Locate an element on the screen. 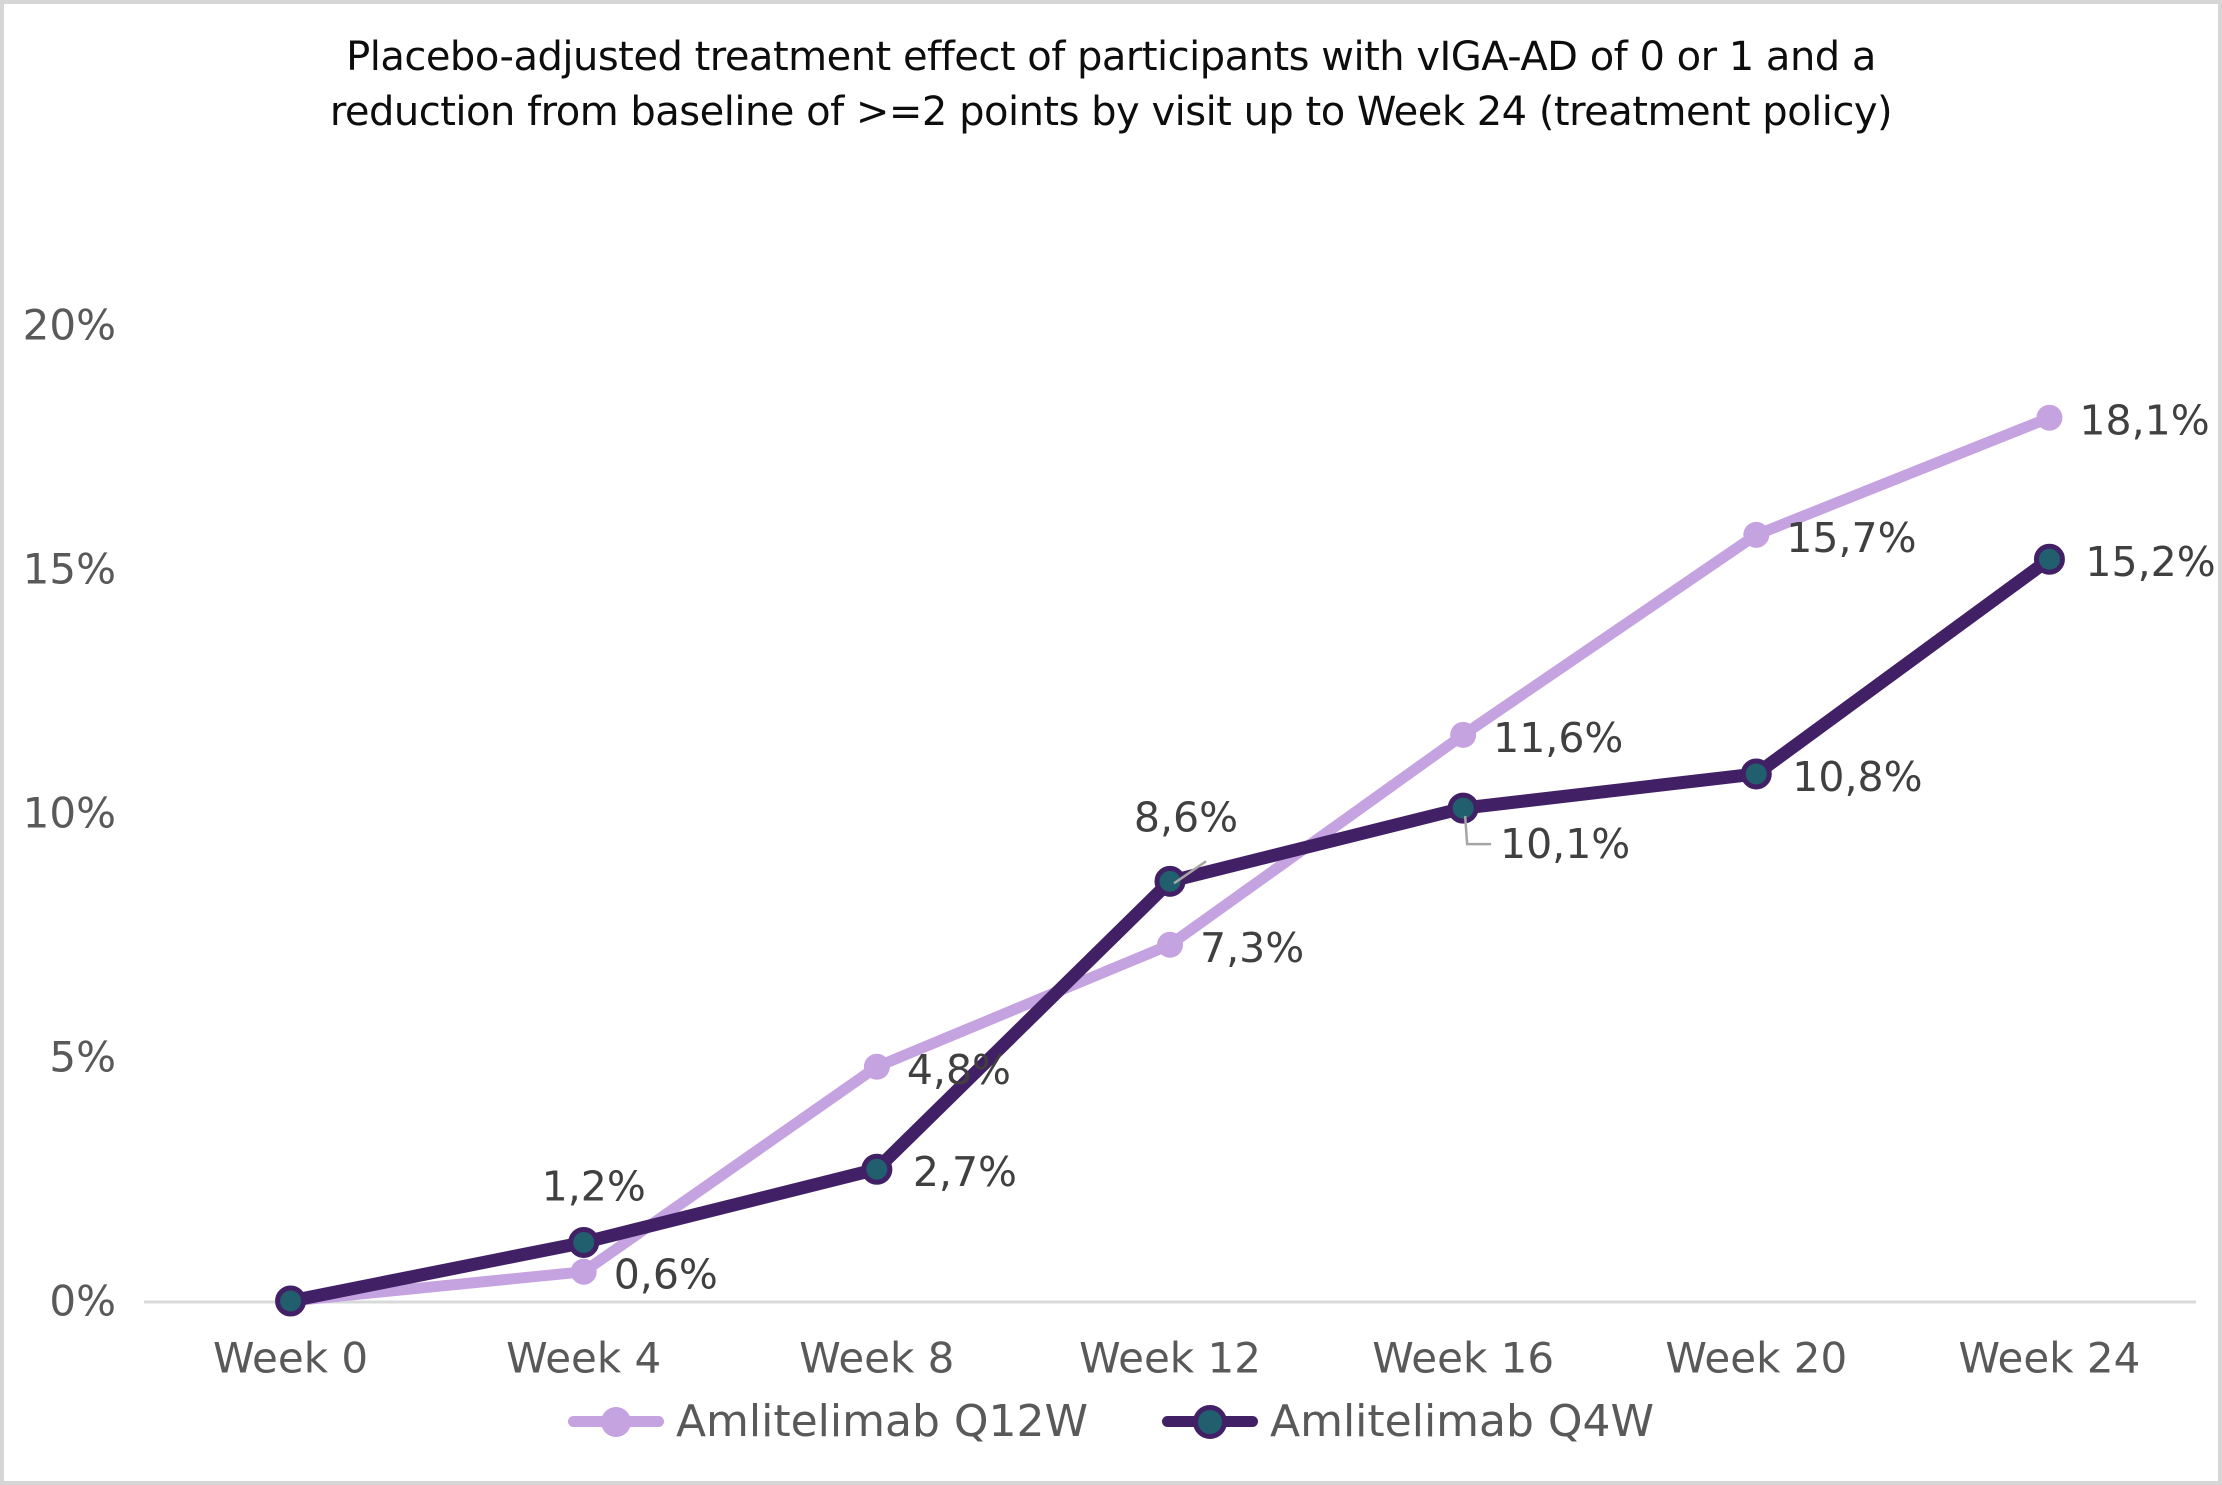  legend-item-amlitelimab-q12w: Amlitelimab Q12W is located at coordinates (827, 1421).